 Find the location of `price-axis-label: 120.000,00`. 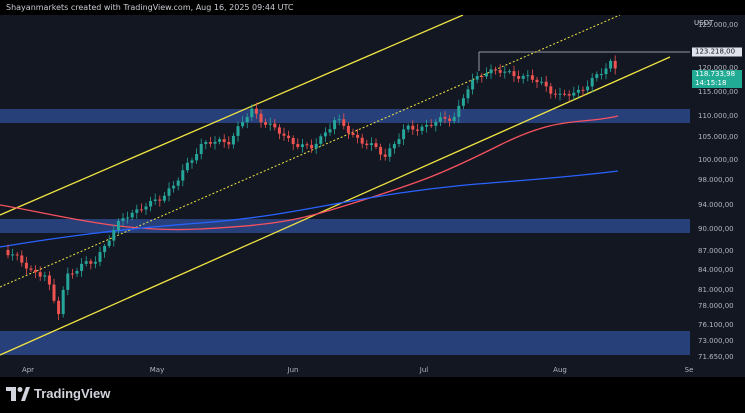

price-axis-label: 120.000,00 is located at coordinates (718, 68).